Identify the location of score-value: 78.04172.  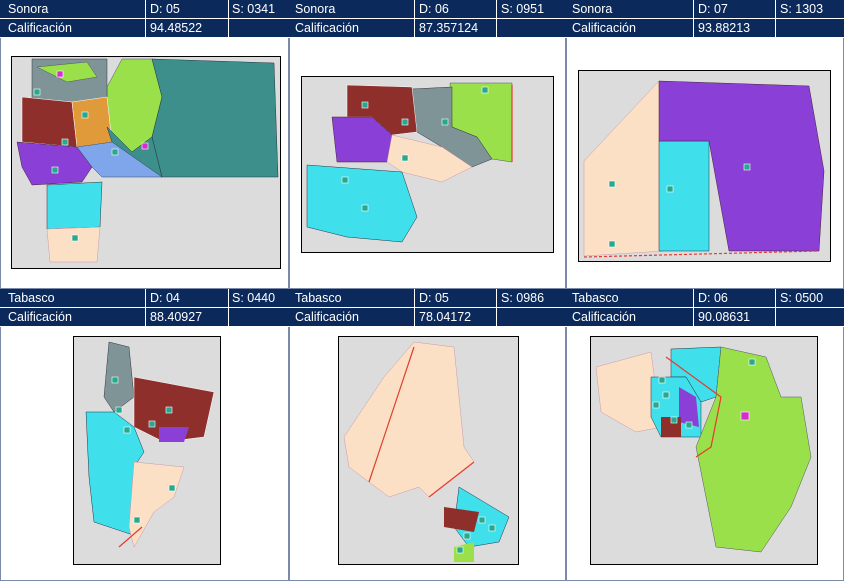
(445, 317).